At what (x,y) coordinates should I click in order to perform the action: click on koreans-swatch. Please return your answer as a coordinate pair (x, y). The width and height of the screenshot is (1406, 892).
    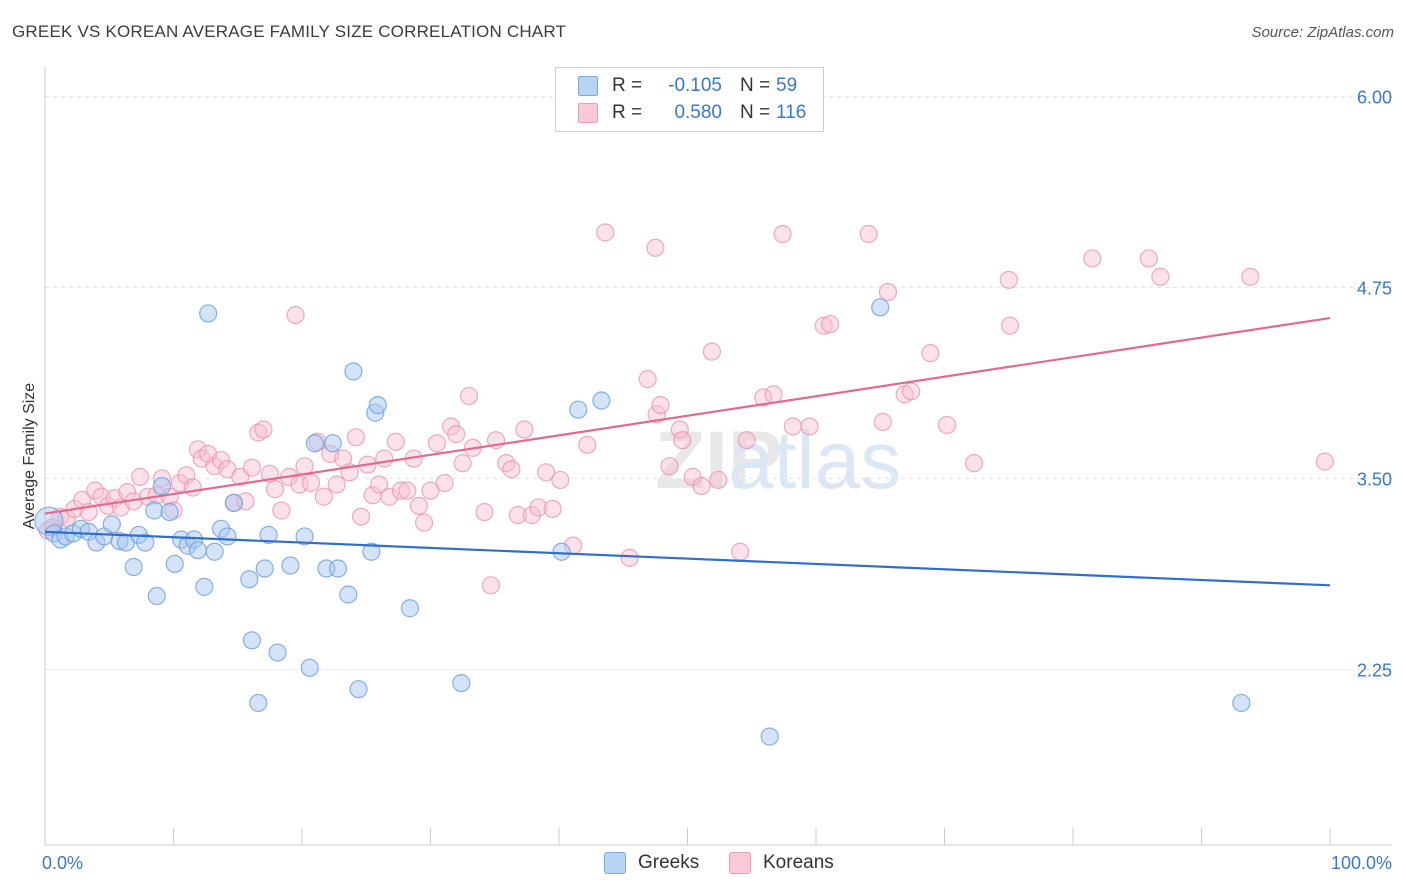
    Looking at the image, I should click on (588, 113).